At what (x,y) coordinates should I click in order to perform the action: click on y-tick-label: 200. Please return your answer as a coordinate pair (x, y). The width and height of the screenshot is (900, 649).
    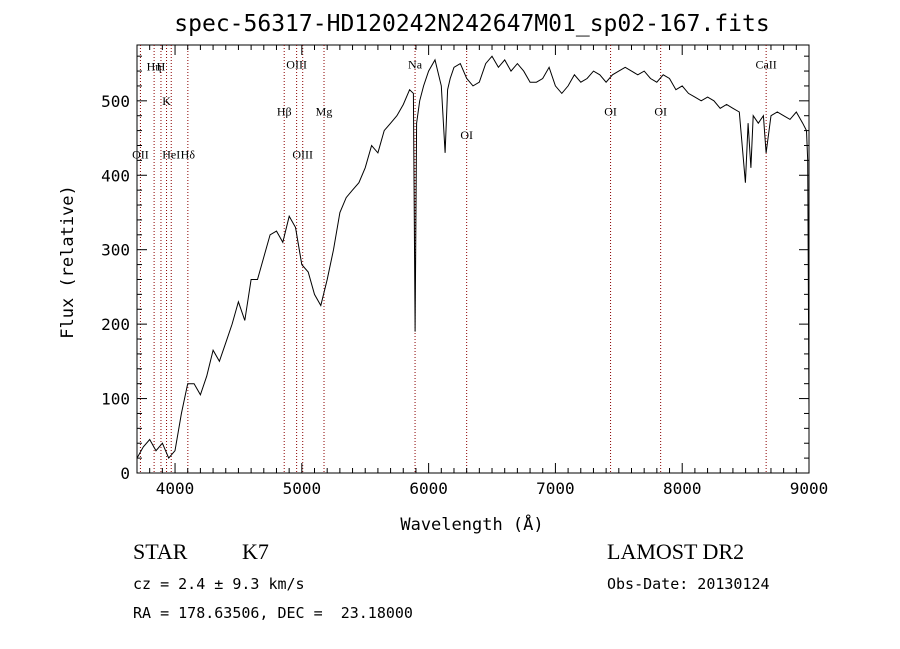
    Looking at the image, I should click on (115, 324).